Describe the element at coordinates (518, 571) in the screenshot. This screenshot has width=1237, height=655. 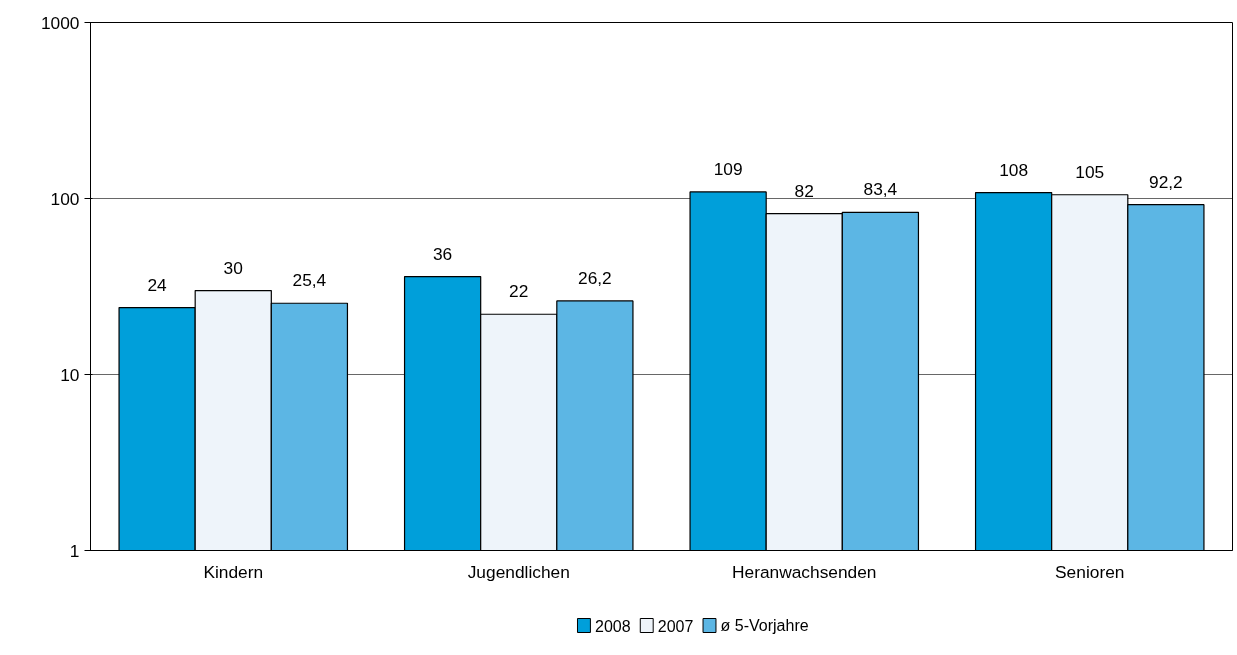
I see `x-tick-label: Jugendlichen` at that location.